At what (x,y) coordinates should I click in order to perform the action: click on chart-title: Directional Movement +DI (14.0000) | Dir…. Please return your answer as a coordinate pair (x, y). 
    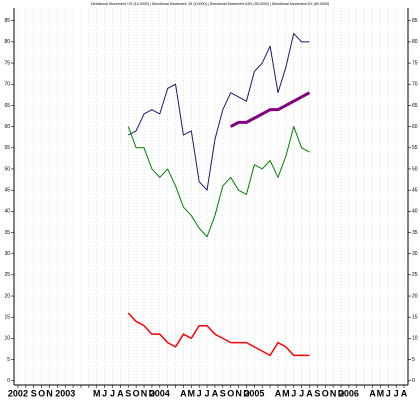
    Looking at the image, I should click on (210, 4).